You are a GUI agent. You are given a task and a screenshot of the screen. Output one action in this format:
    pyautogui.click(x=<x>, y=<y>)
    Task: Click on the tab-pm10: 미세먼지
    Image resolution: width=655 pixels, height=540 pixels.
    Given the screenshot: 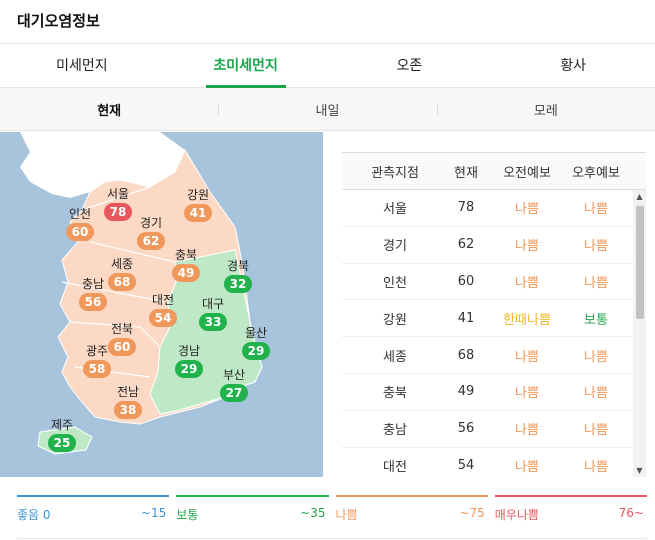 What is the action you would take?
    pyautogui.click(x=82, y=66)
    